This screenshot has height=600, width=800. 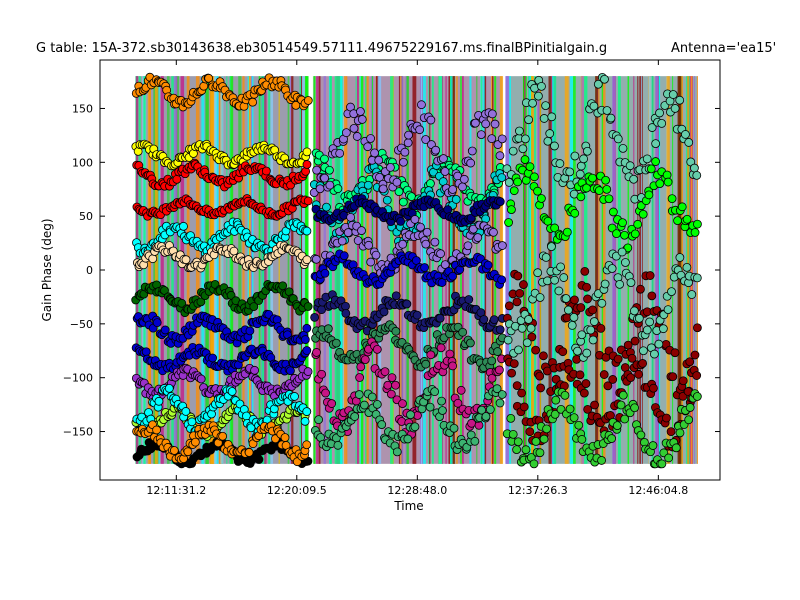 What do you see at coordinates (176, 490) in the screenshot?
I see `x-tick-label: 12:11:31.2` at bounding box center [176, 490].